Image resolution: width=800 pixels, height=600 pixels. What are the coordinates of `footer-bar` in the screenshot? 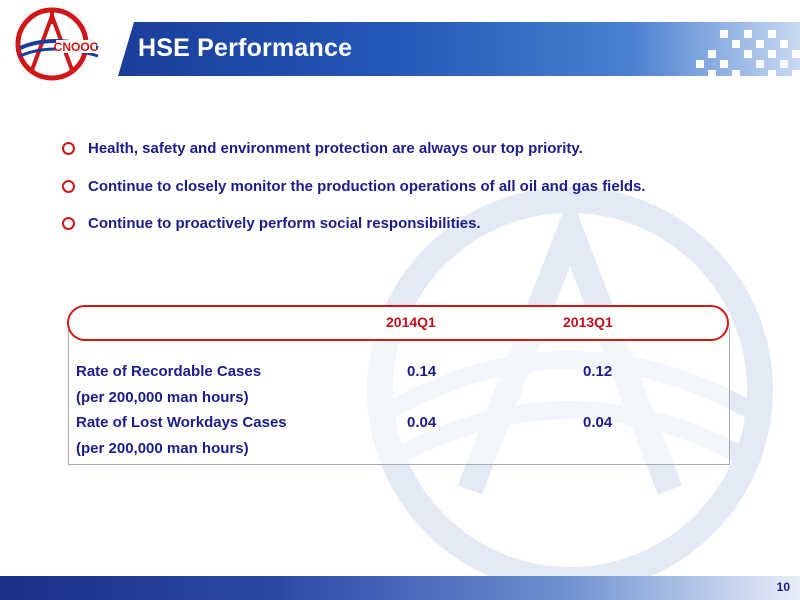 It's located at (400, 588).